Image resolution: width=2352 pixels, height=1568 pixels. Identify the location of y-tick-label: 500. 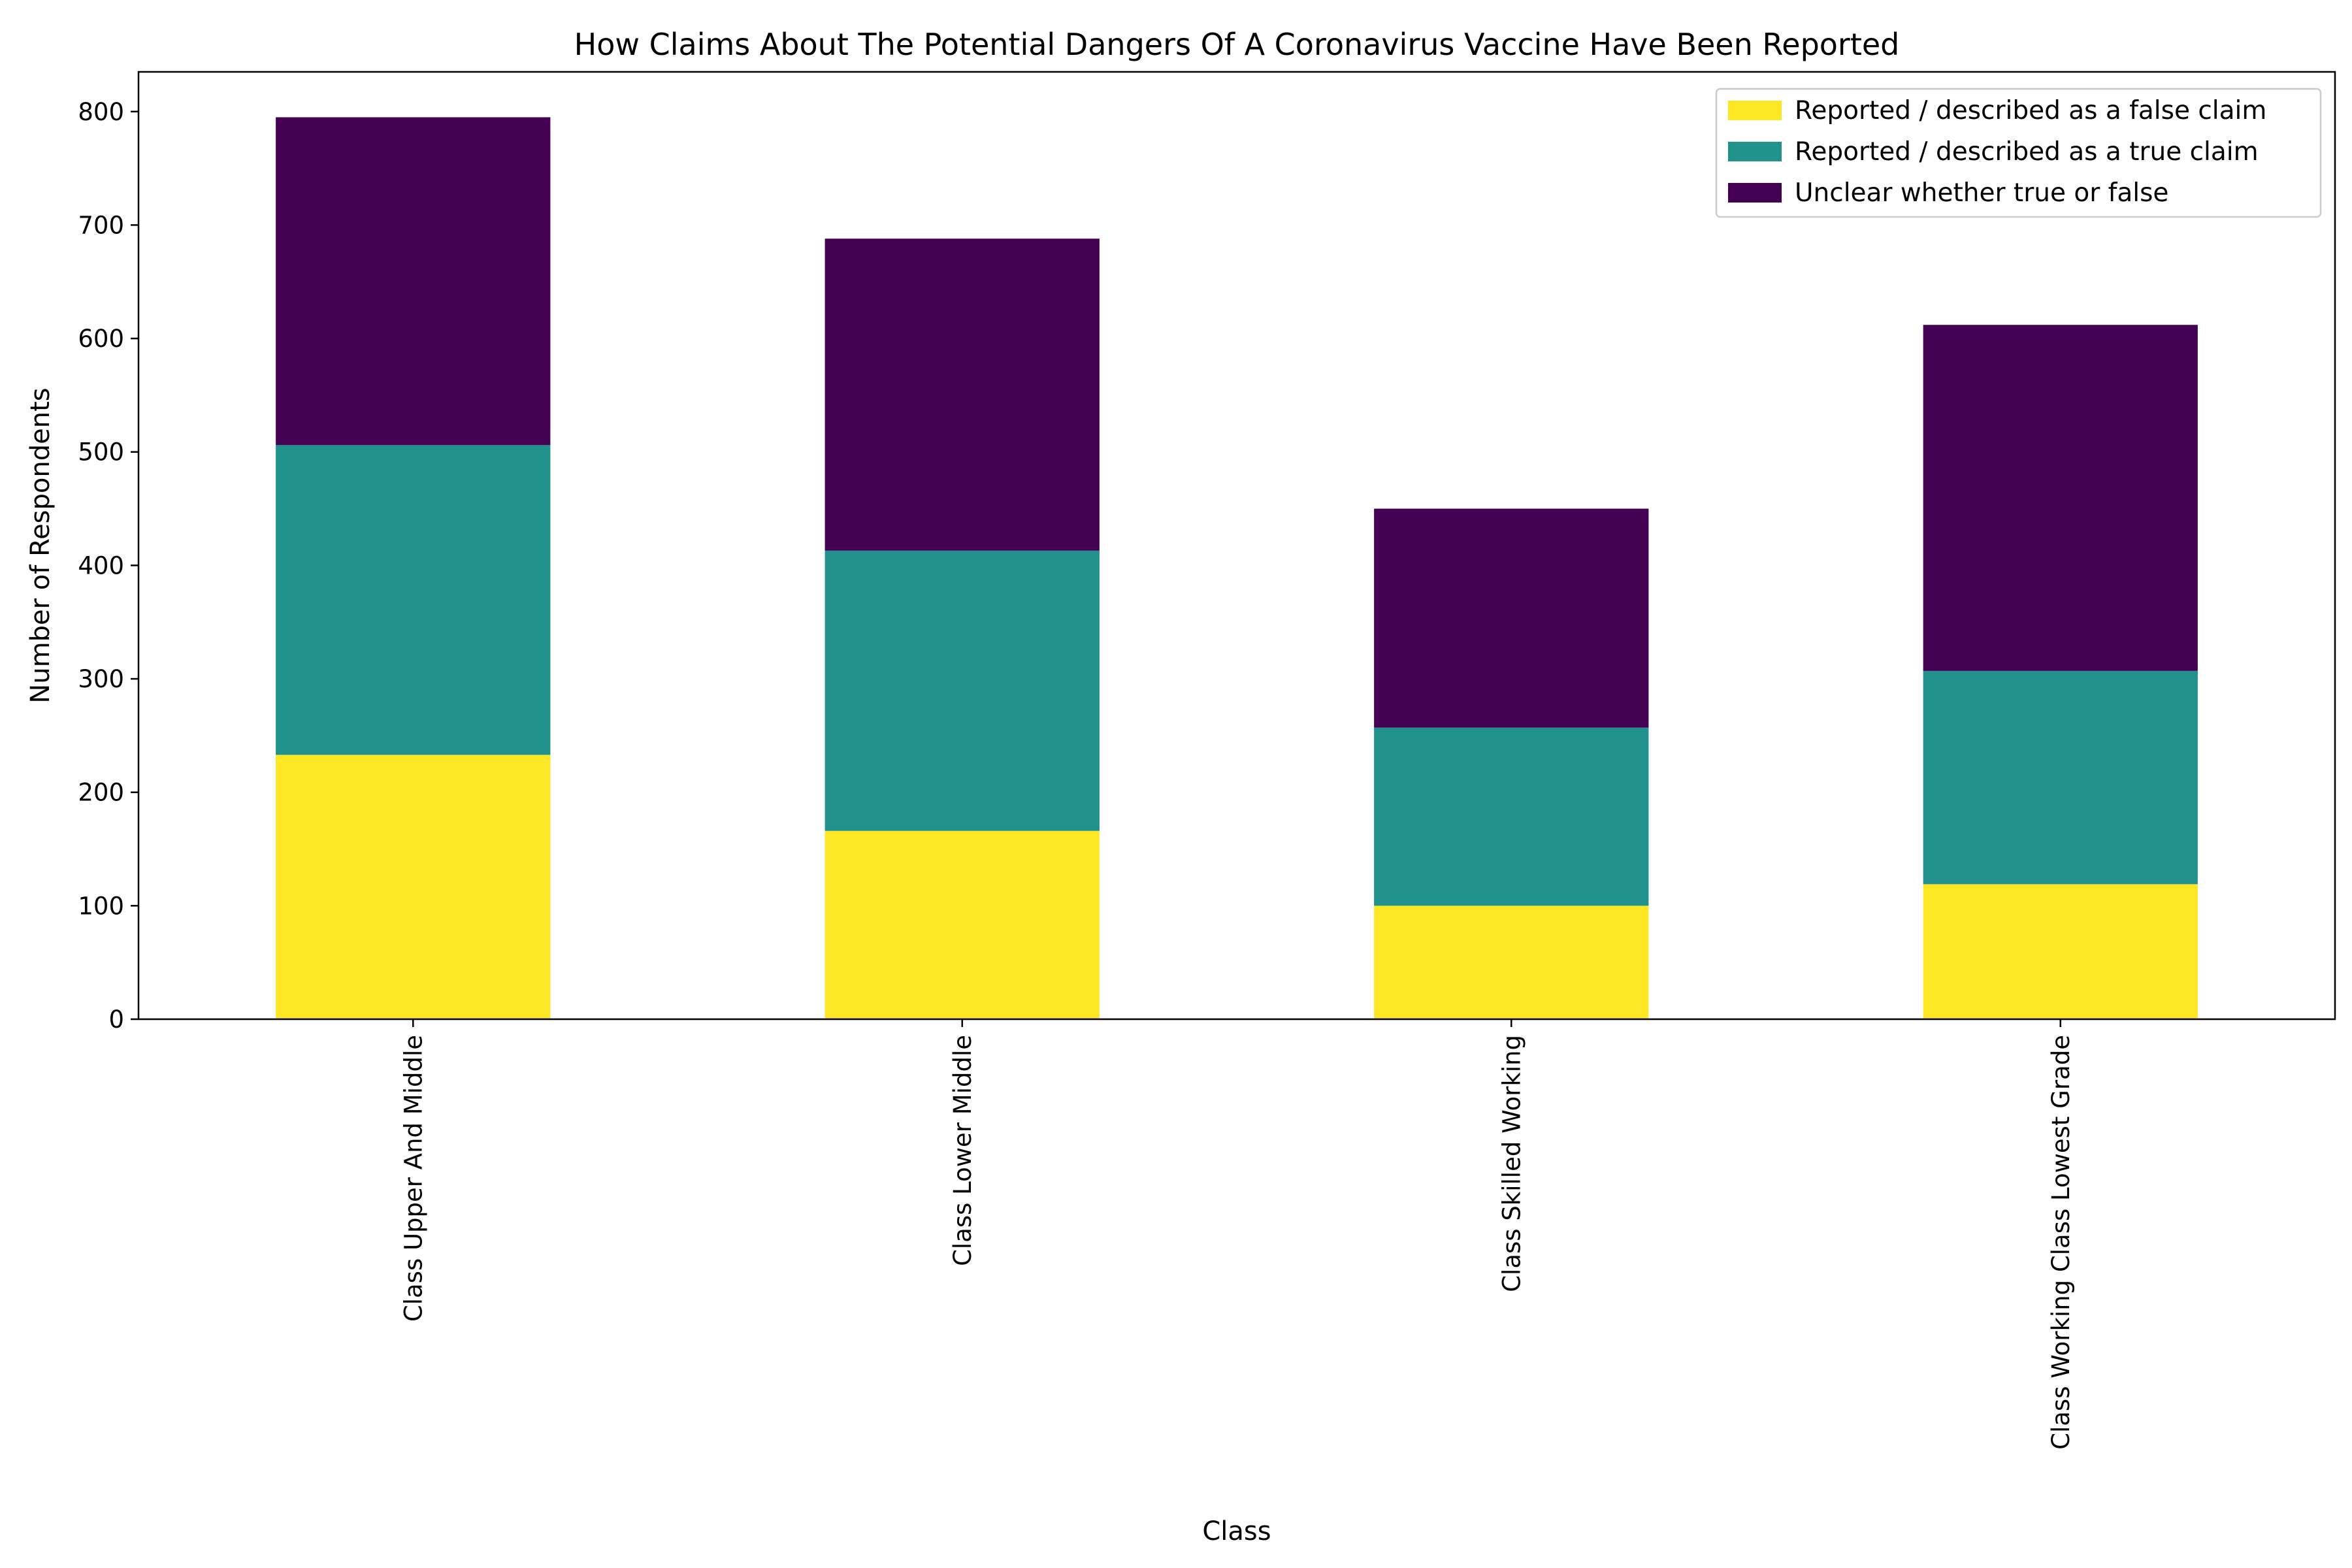
(101, 452).